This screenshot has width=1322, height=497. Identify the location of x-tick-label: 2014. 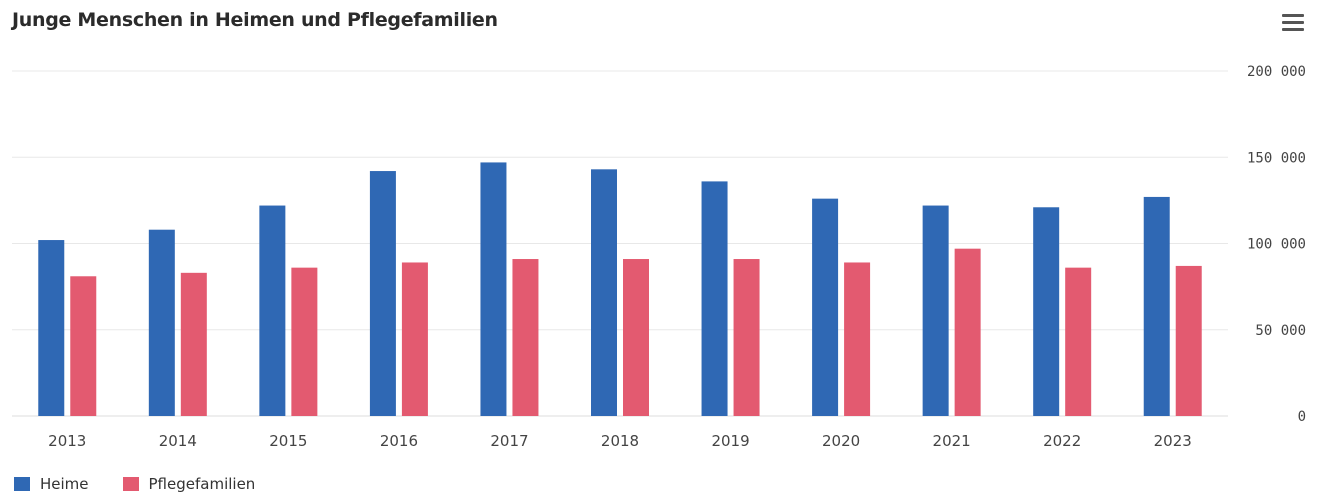
(178, 441).